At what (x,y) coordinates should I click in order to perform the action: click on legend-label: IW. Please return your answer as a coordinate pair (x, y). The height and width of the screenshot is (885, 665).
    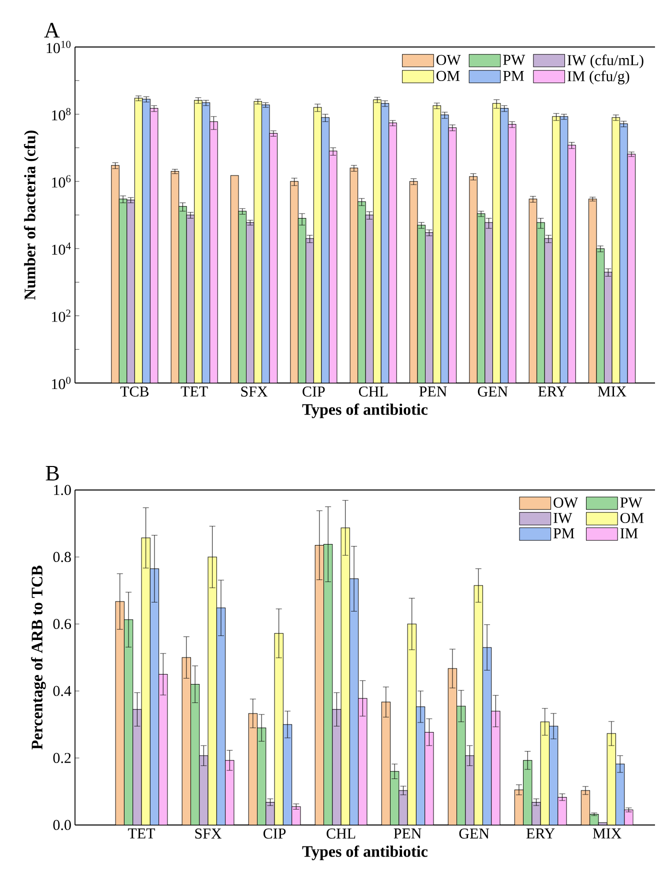
    Looking at the image, I should click on (563, 518).